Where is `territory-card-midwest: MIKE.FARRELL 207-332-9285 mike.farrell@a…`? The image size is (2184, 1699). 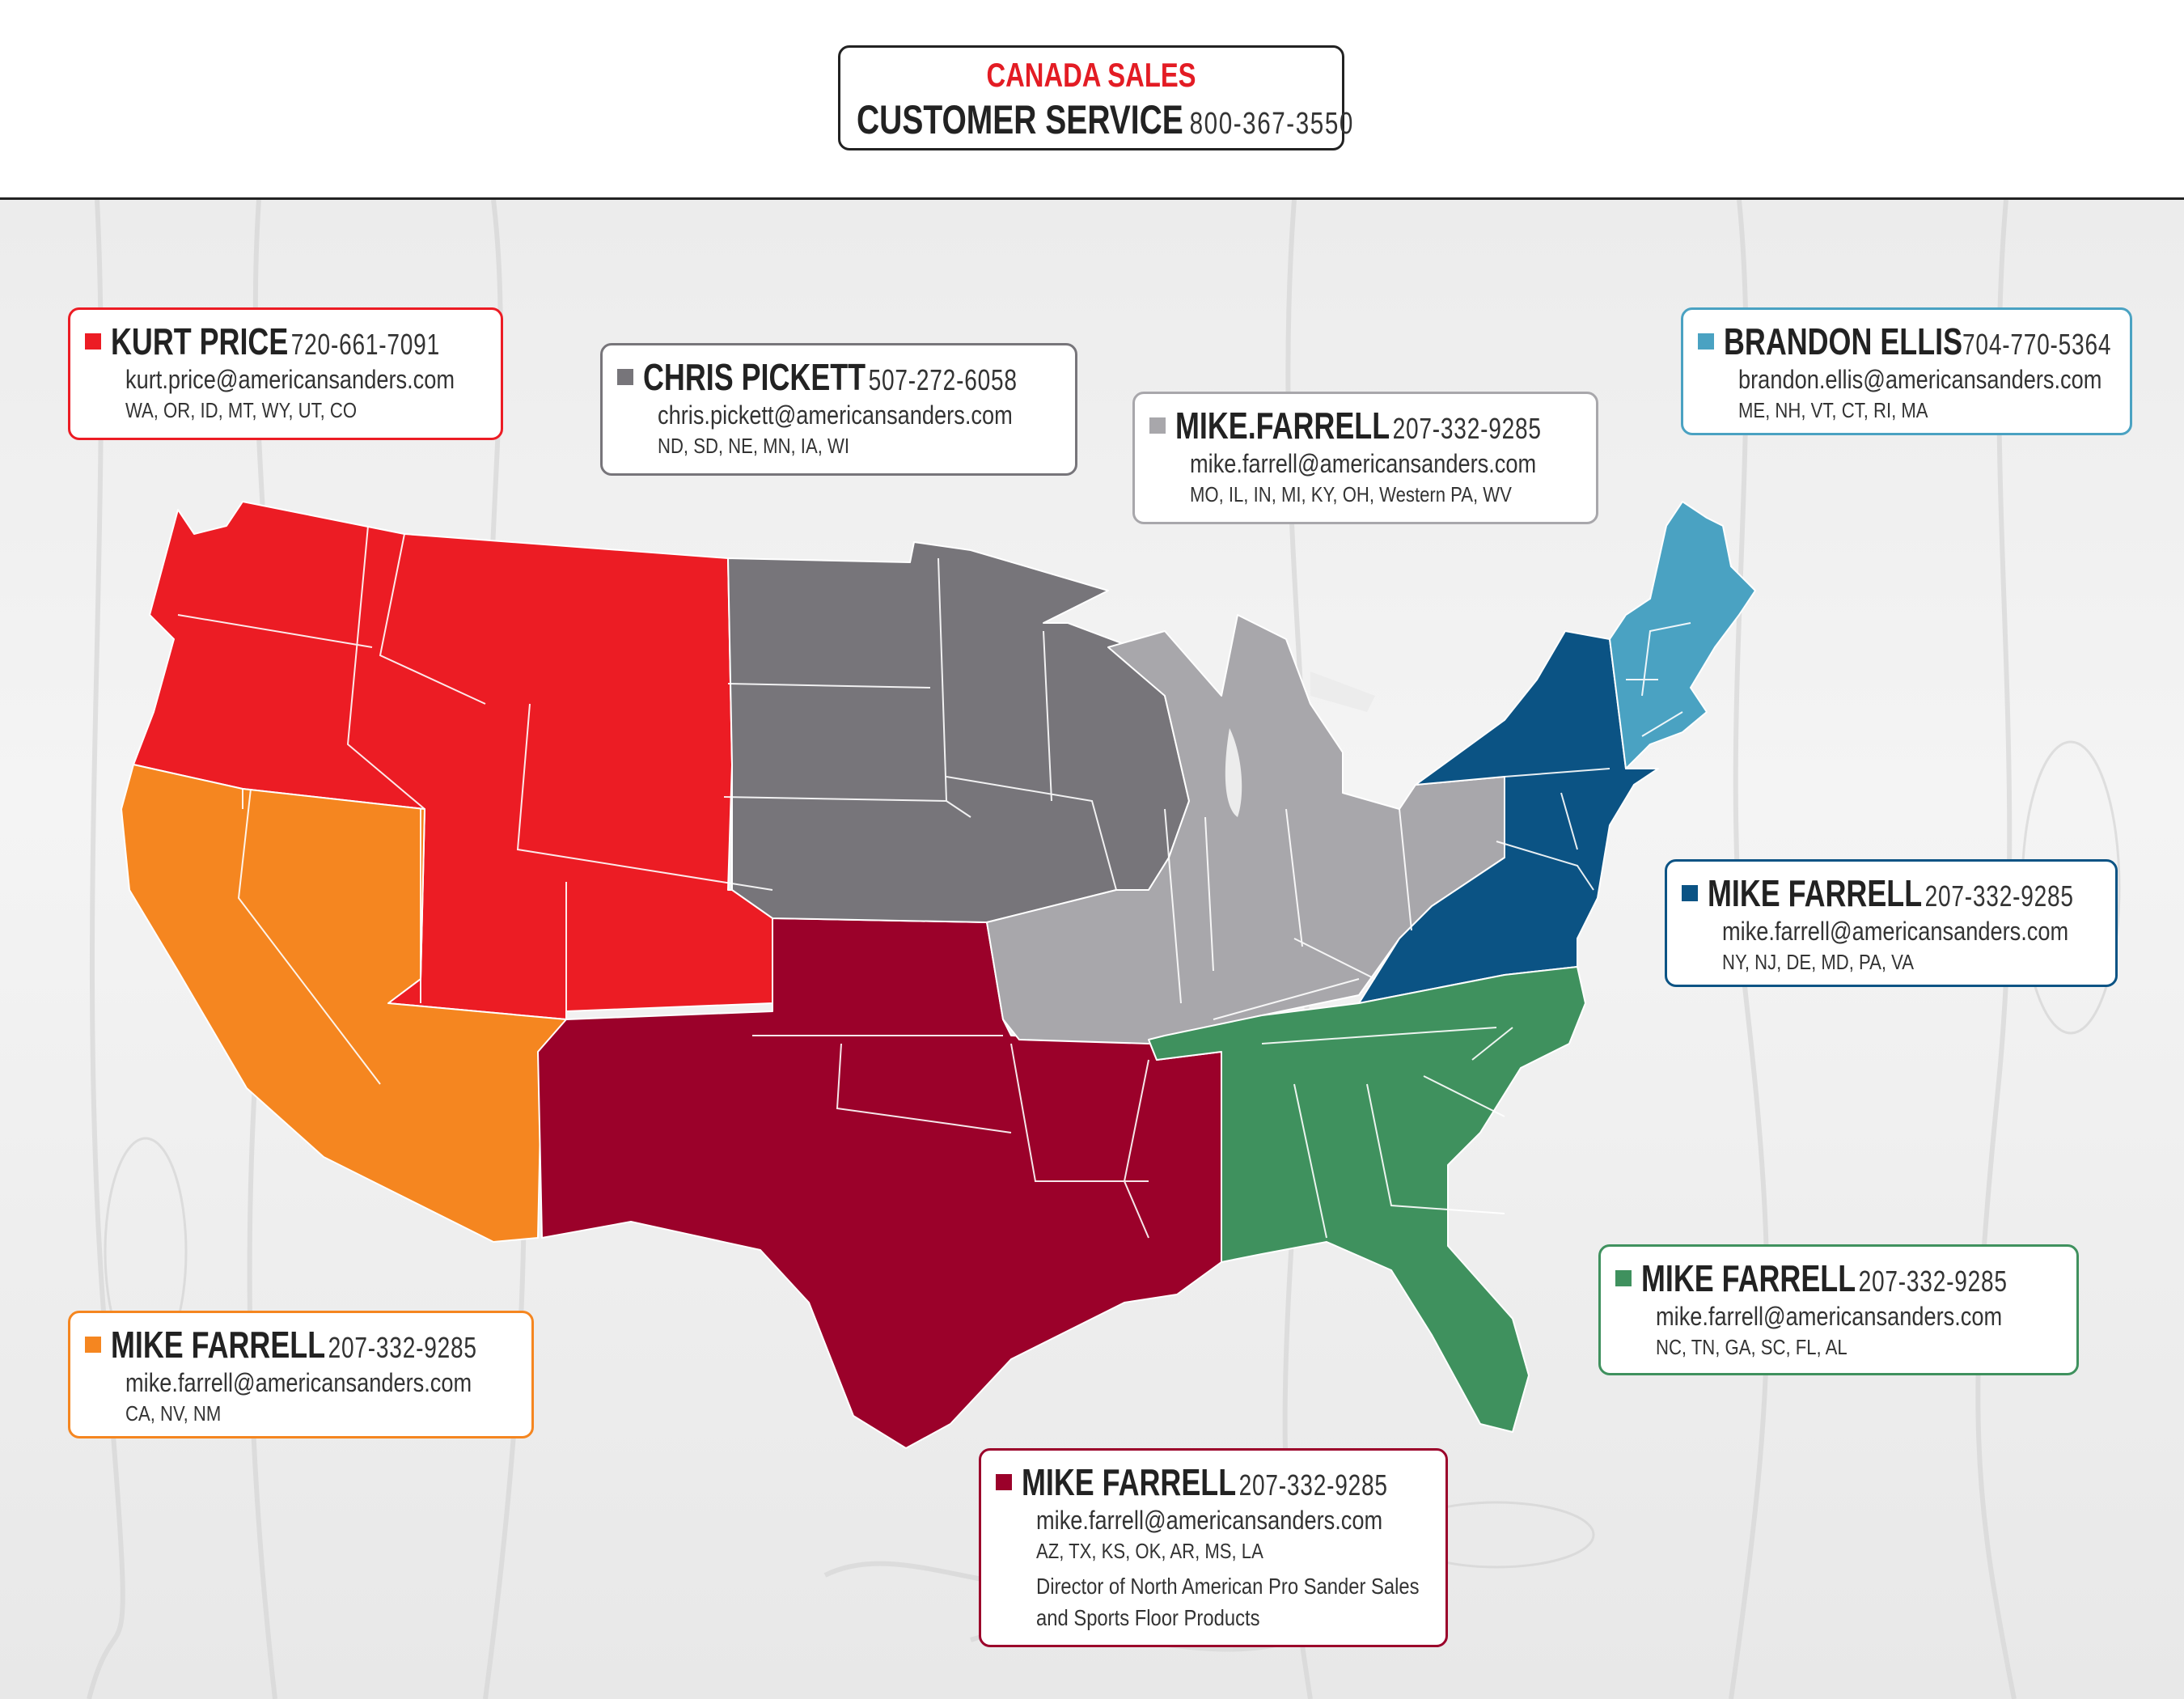 territory-card-midwest: MIKE.FARRELL 207-332-9285 mike.farrell@a… is located at coordinates (1365, 458).